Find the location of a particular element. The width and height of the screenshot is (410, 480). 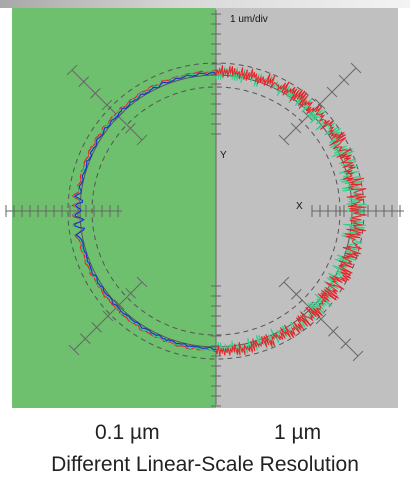

y-axis-label: Y is located at coordinates (223, 155).